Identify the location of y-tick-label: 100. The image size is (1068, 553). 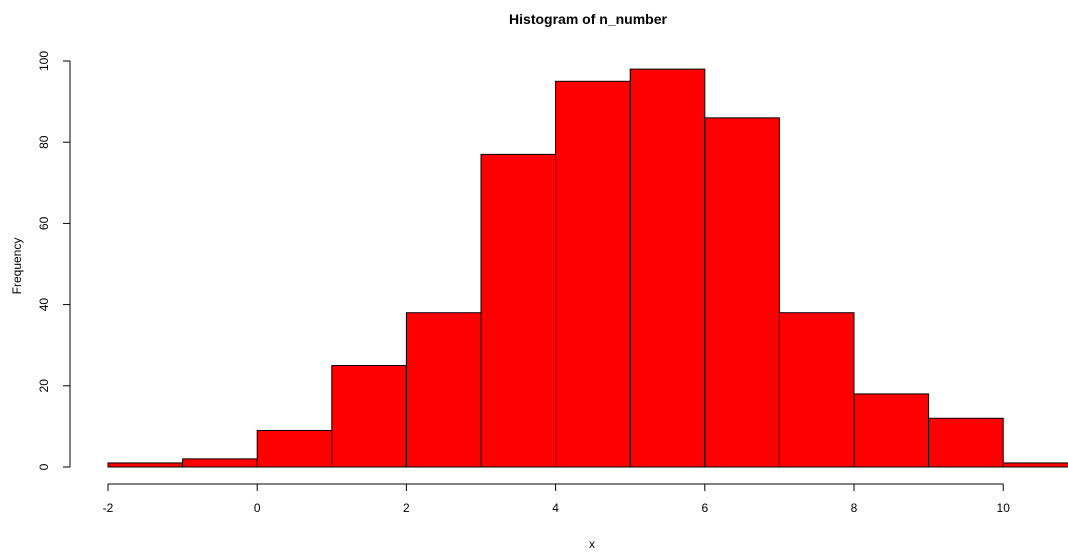
(44, 61).